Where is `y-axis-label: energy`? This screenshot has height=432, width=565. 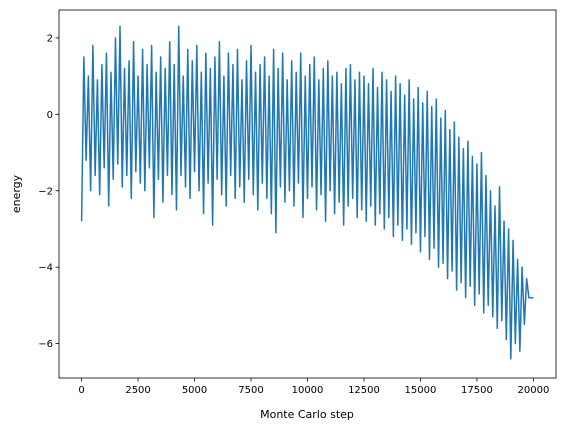
y-axis-label: energy is located at coordinates (16, 193).